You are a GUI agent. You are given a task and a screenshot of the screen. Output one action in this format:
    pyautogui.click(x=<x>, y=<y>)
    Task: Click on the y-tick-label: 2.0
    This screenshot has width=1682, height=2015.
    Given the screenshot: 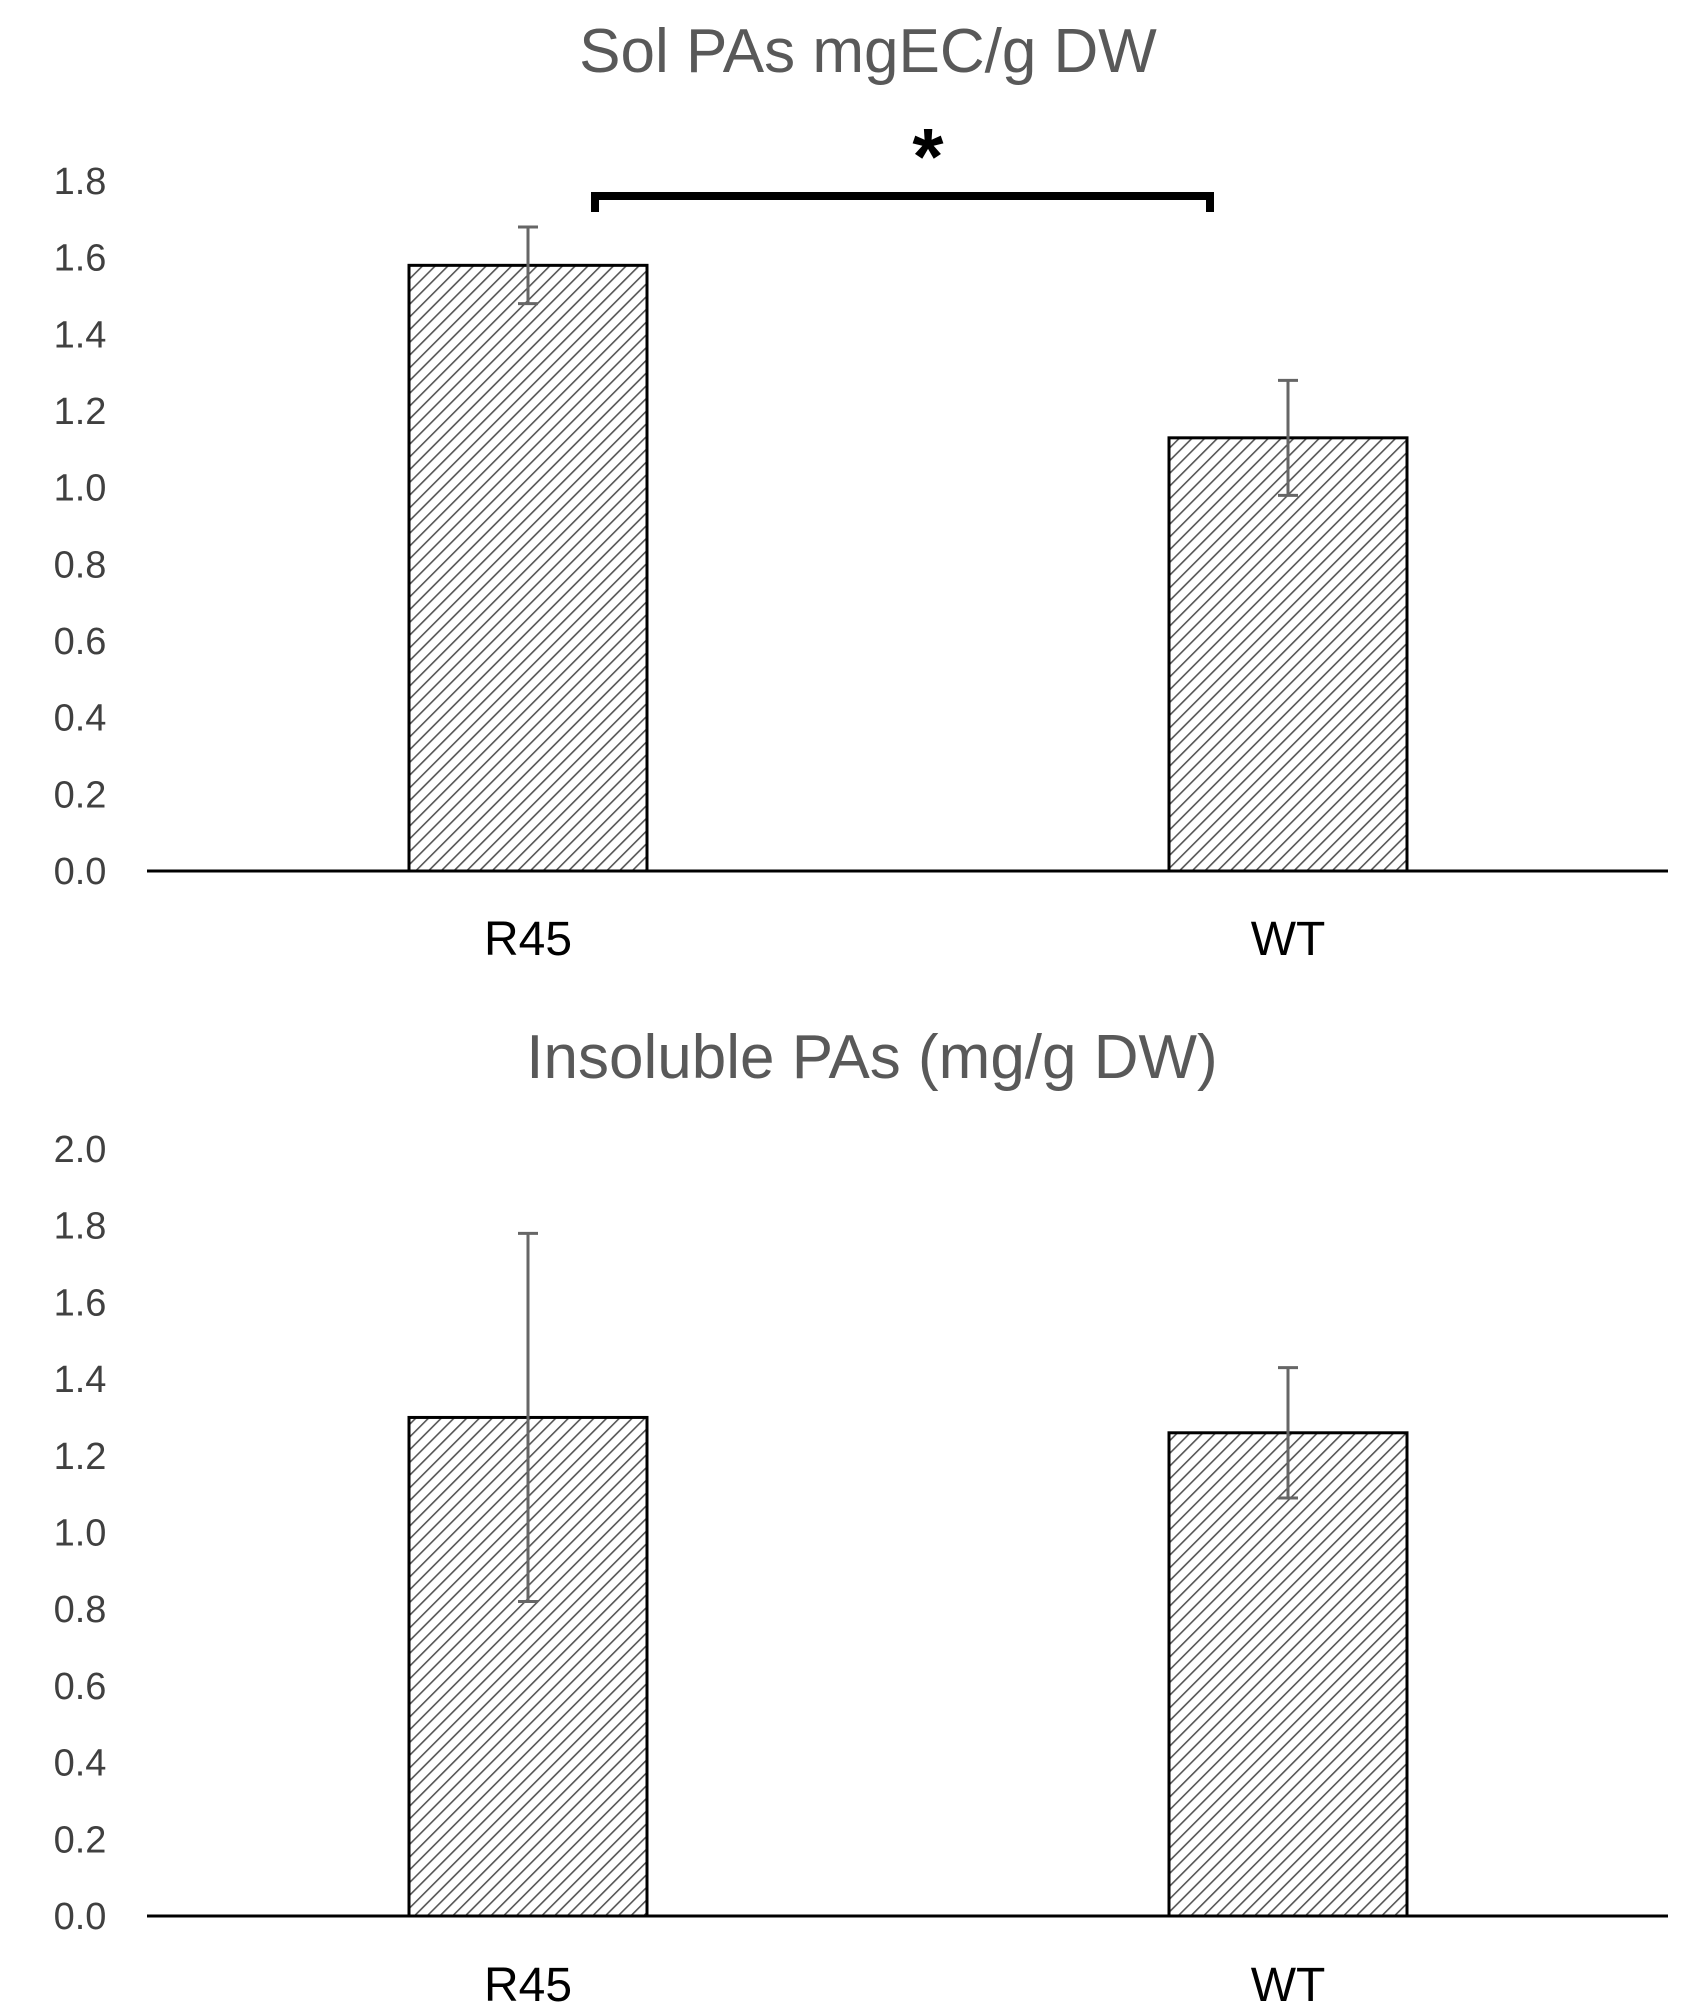 What is the action you would take?
    pyautogui.click(x=80, y=1150)
    